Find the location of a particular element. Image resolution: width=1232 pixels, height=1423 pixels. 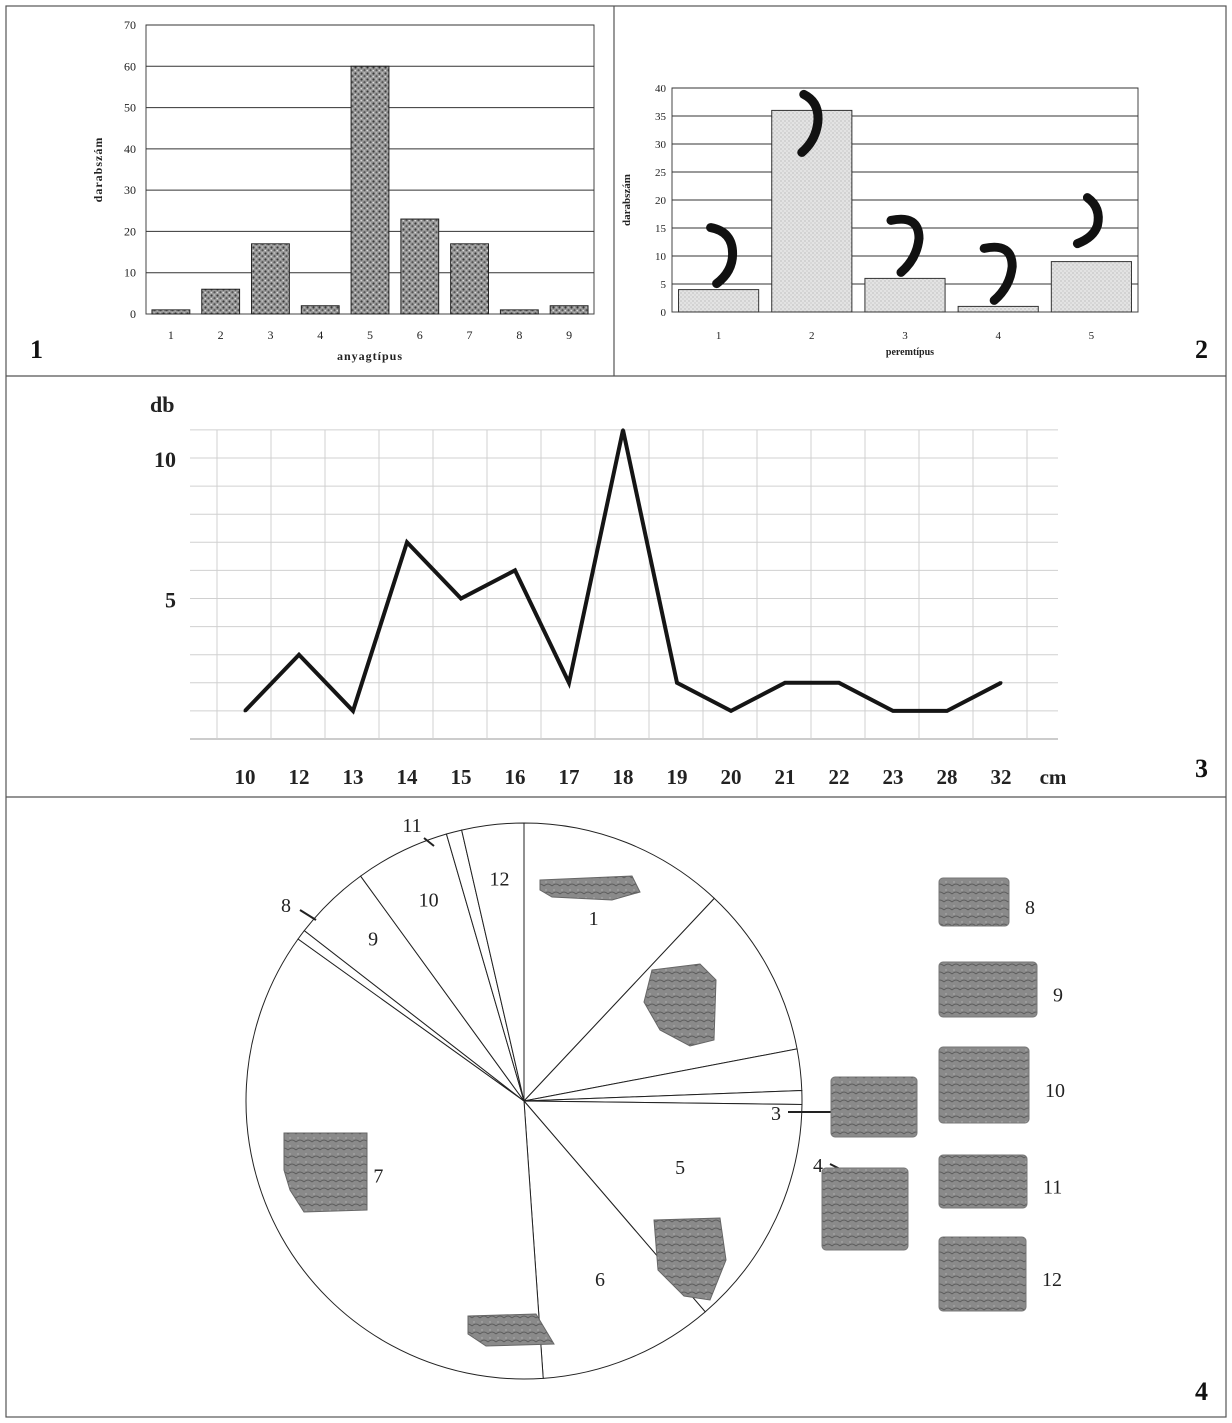

x-tick-label: 23 is located at coordinates (893, 777).